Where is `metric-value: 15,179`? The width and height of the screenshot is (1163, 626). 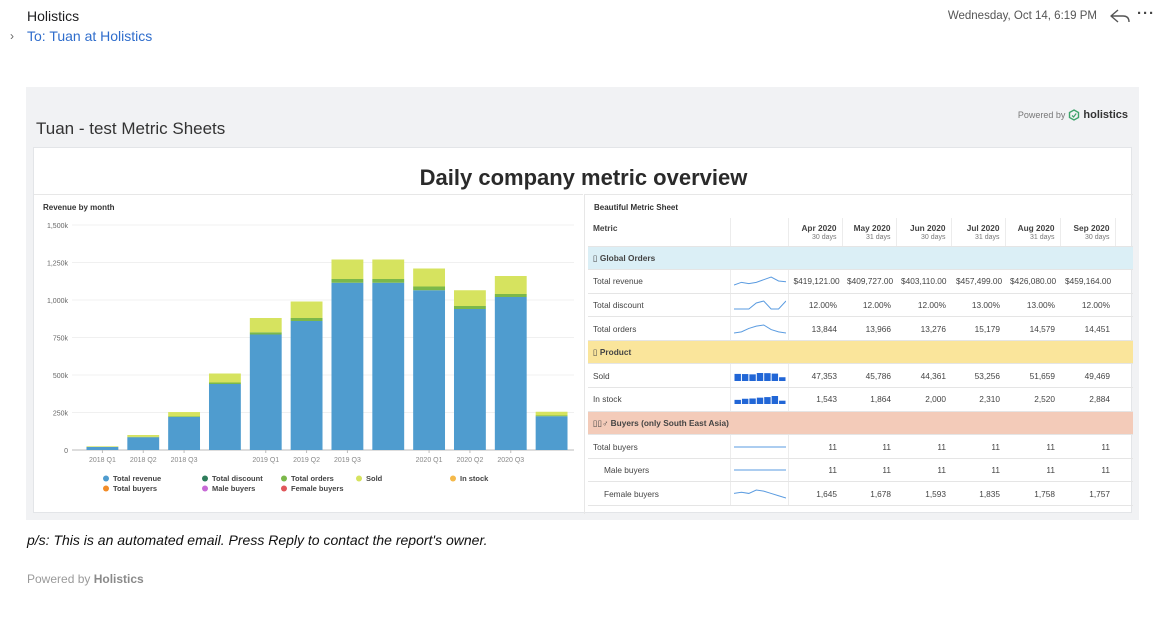 metric-value: 15,179 is located at coordinates (978, 328).